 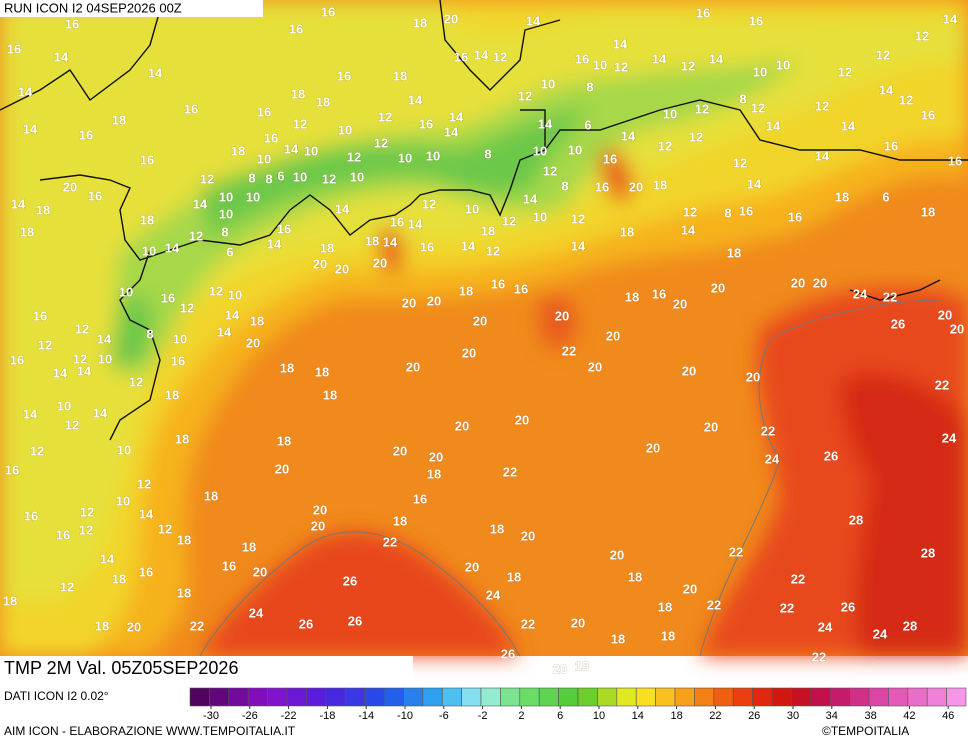 What do you see at coordinates (444, 716) in the screenshot?
I see `legend-tick-label: -6` at bounding box center [444, 716].